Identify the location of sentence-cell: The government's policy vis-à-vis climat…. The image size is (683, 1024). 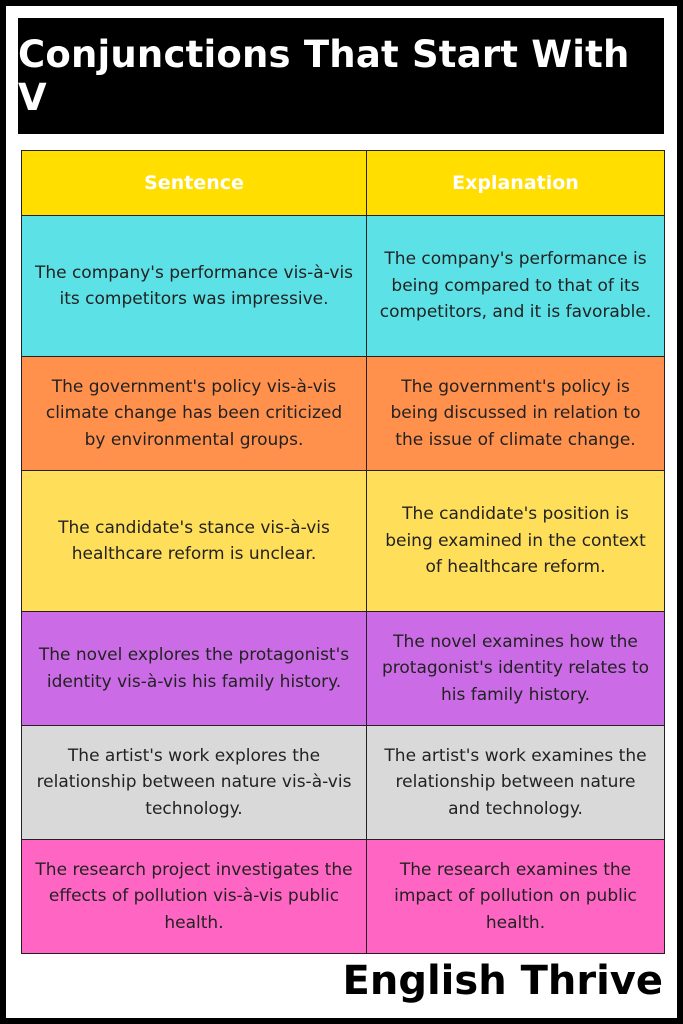
(194, 413).